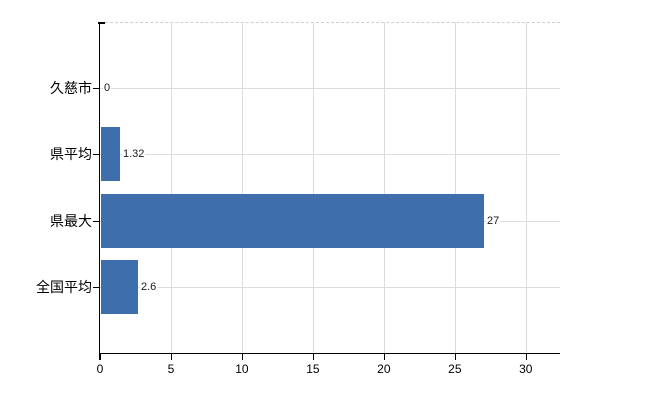 The width and height of the screenshot is (650, 400). Describe the element at coordinates (493, 220) in the screenshot. I see `bar-value-label: 27` at that location.